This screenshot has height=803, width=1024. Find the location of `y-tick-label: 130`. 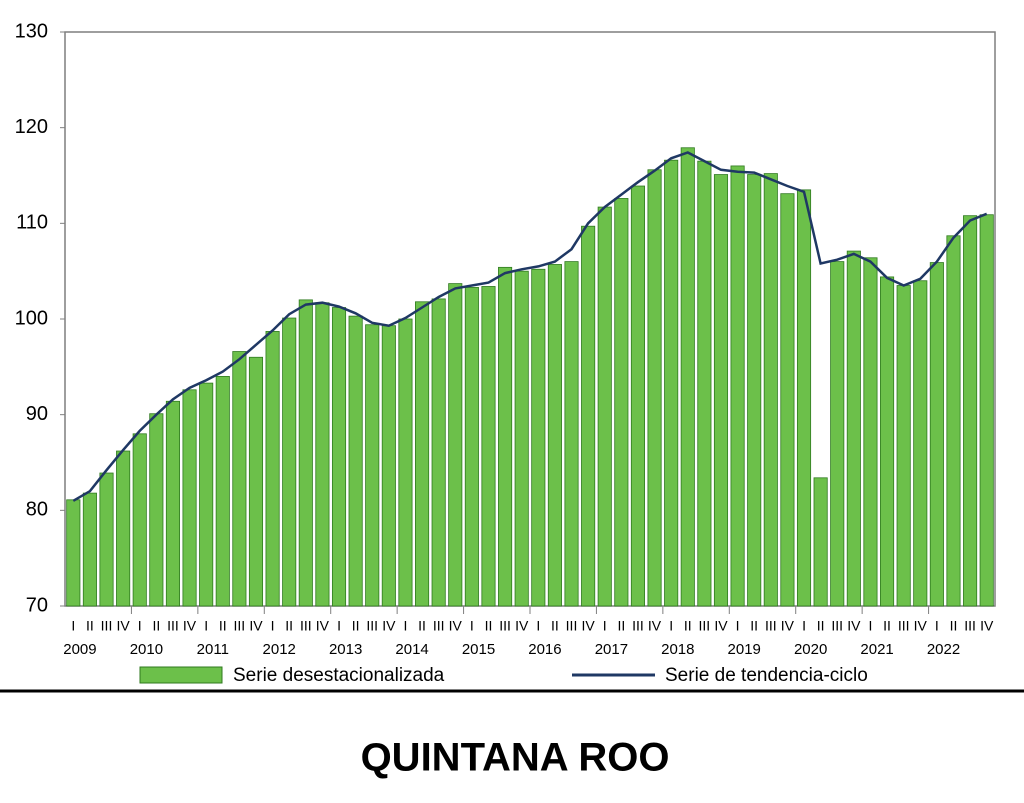

y-tick-label: 130 is located at coordinates (31, 31).